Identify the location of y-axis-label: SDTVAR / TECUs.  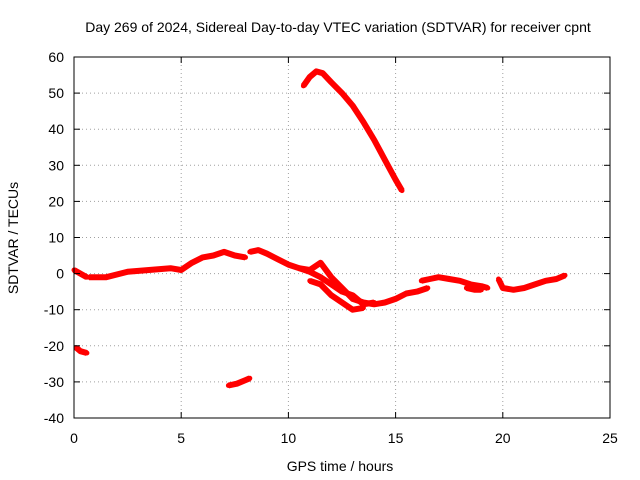
(13, 238).